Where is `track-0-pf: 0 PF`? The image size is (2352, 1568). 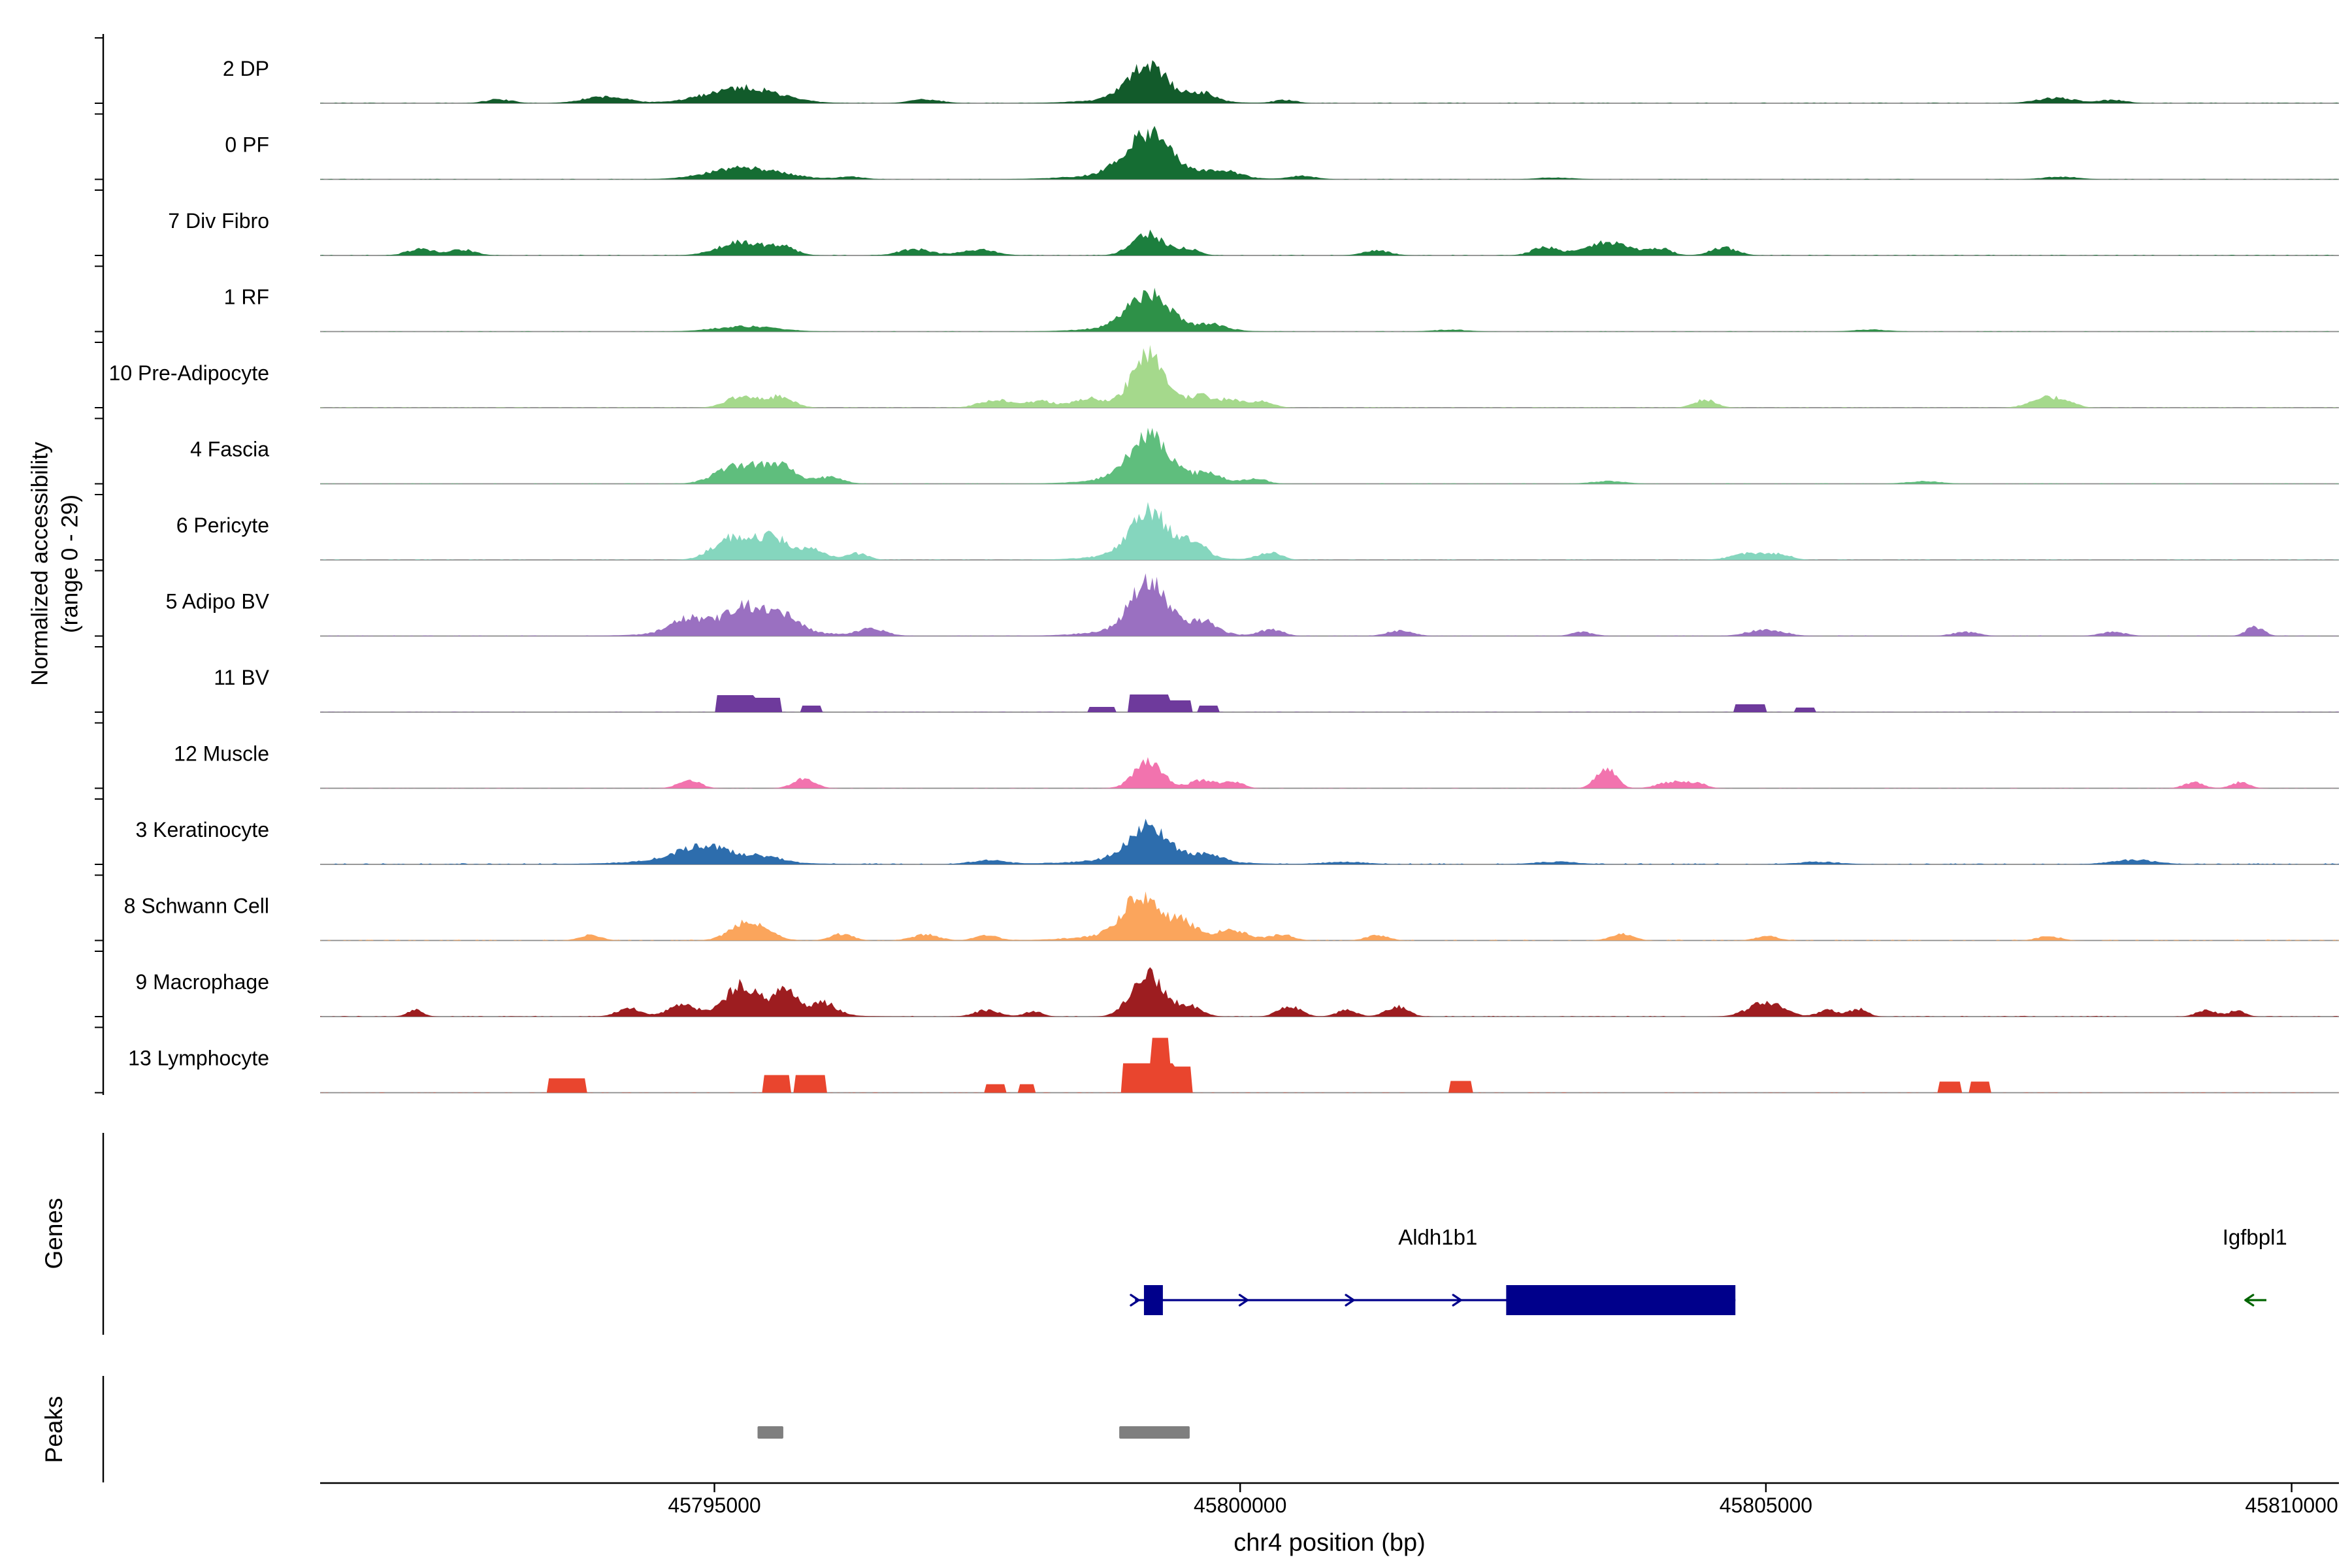 track-0-pf: 0 PF is located at coordinates (1217, 146).